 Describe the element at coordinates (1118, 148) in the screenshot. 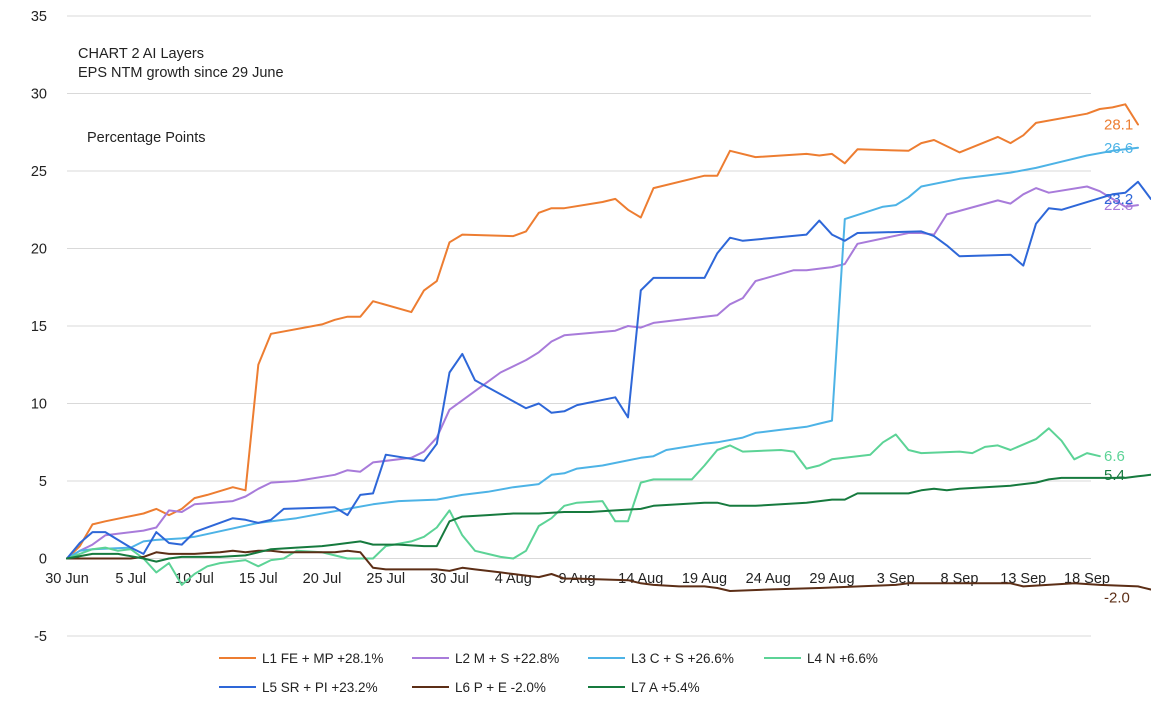

I see `end-label-3: 26.6` at that location.